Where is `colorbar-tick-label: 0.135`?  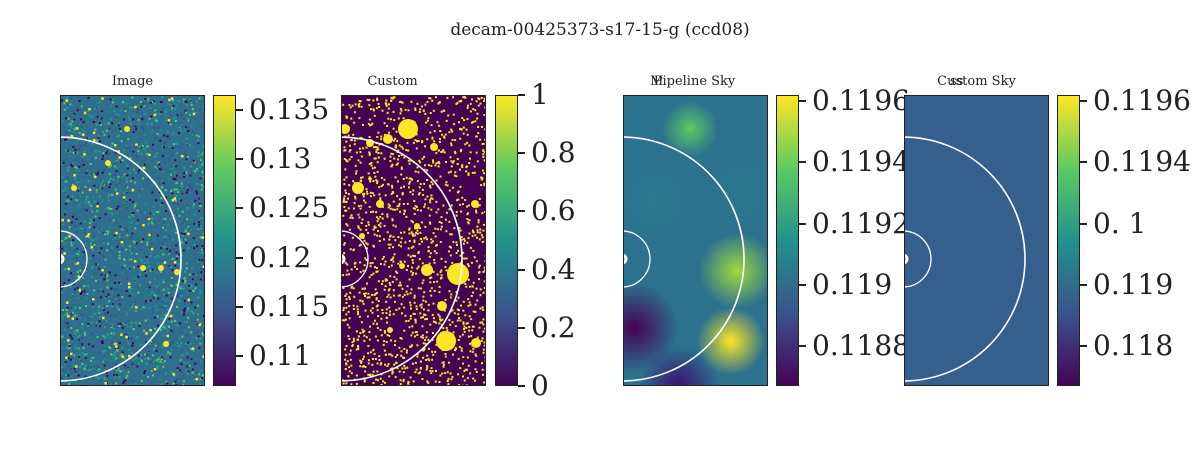 colorbar-tick-label: 0.135 is located at coordinates (289, 109).